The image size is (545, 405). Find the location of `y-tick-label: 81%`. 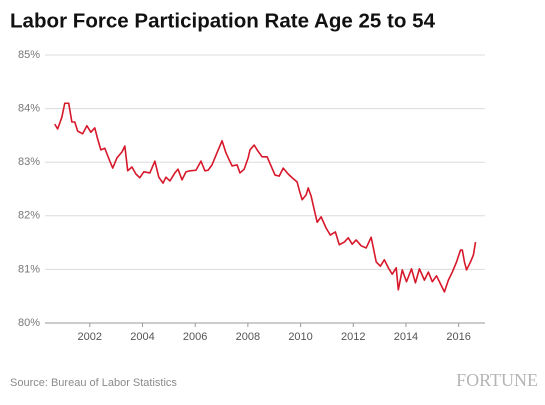

y-tick-label: 81% is located at coordinates (29, 269).